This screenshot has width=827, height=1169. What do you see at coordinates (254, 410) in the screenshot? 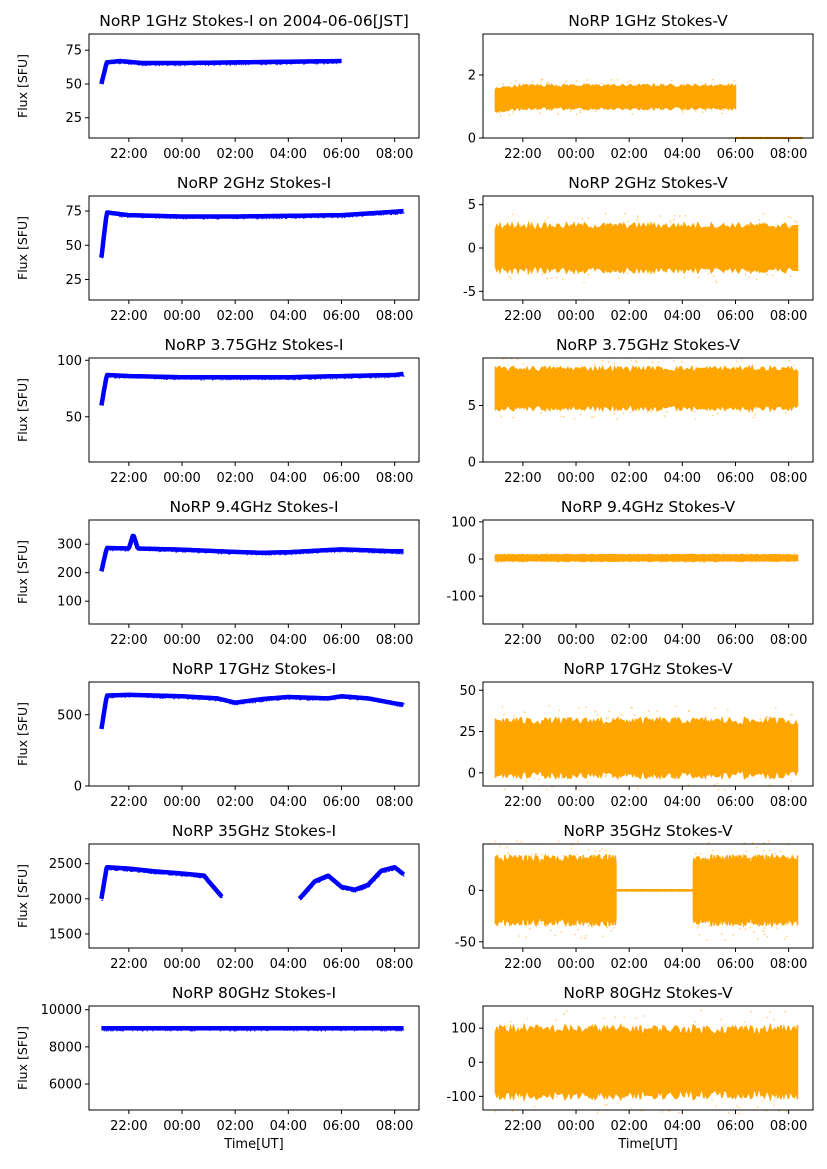
I see `axes-frame` at bounding box center [254, 410].